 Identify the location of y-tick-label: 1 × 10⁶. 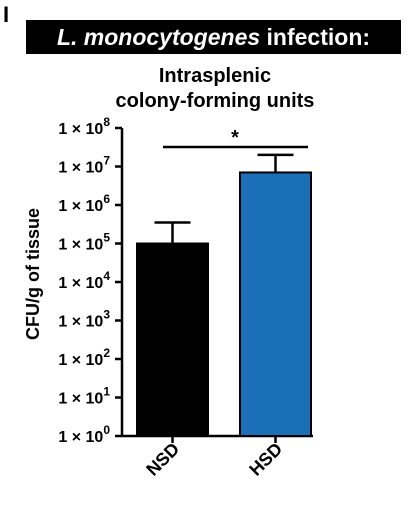
(84, 203).